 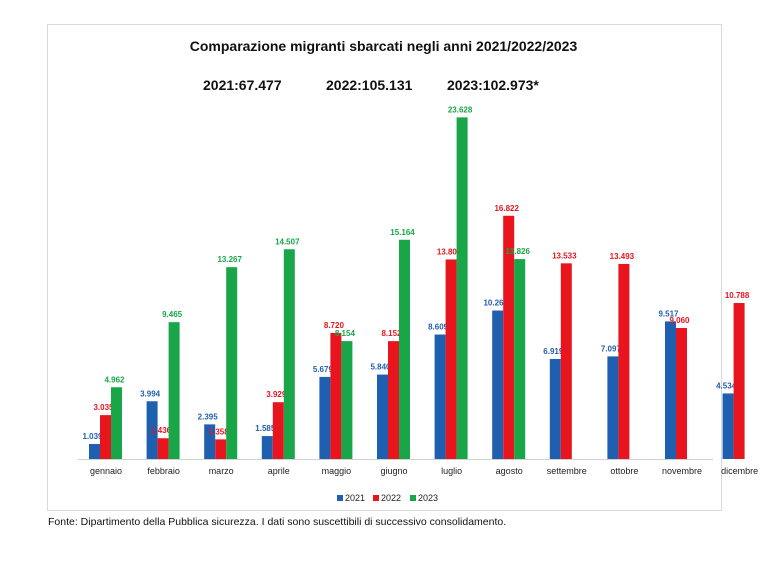 I want to click on data-label-2021-marzo: 2.395, so click(x=208, y=416).